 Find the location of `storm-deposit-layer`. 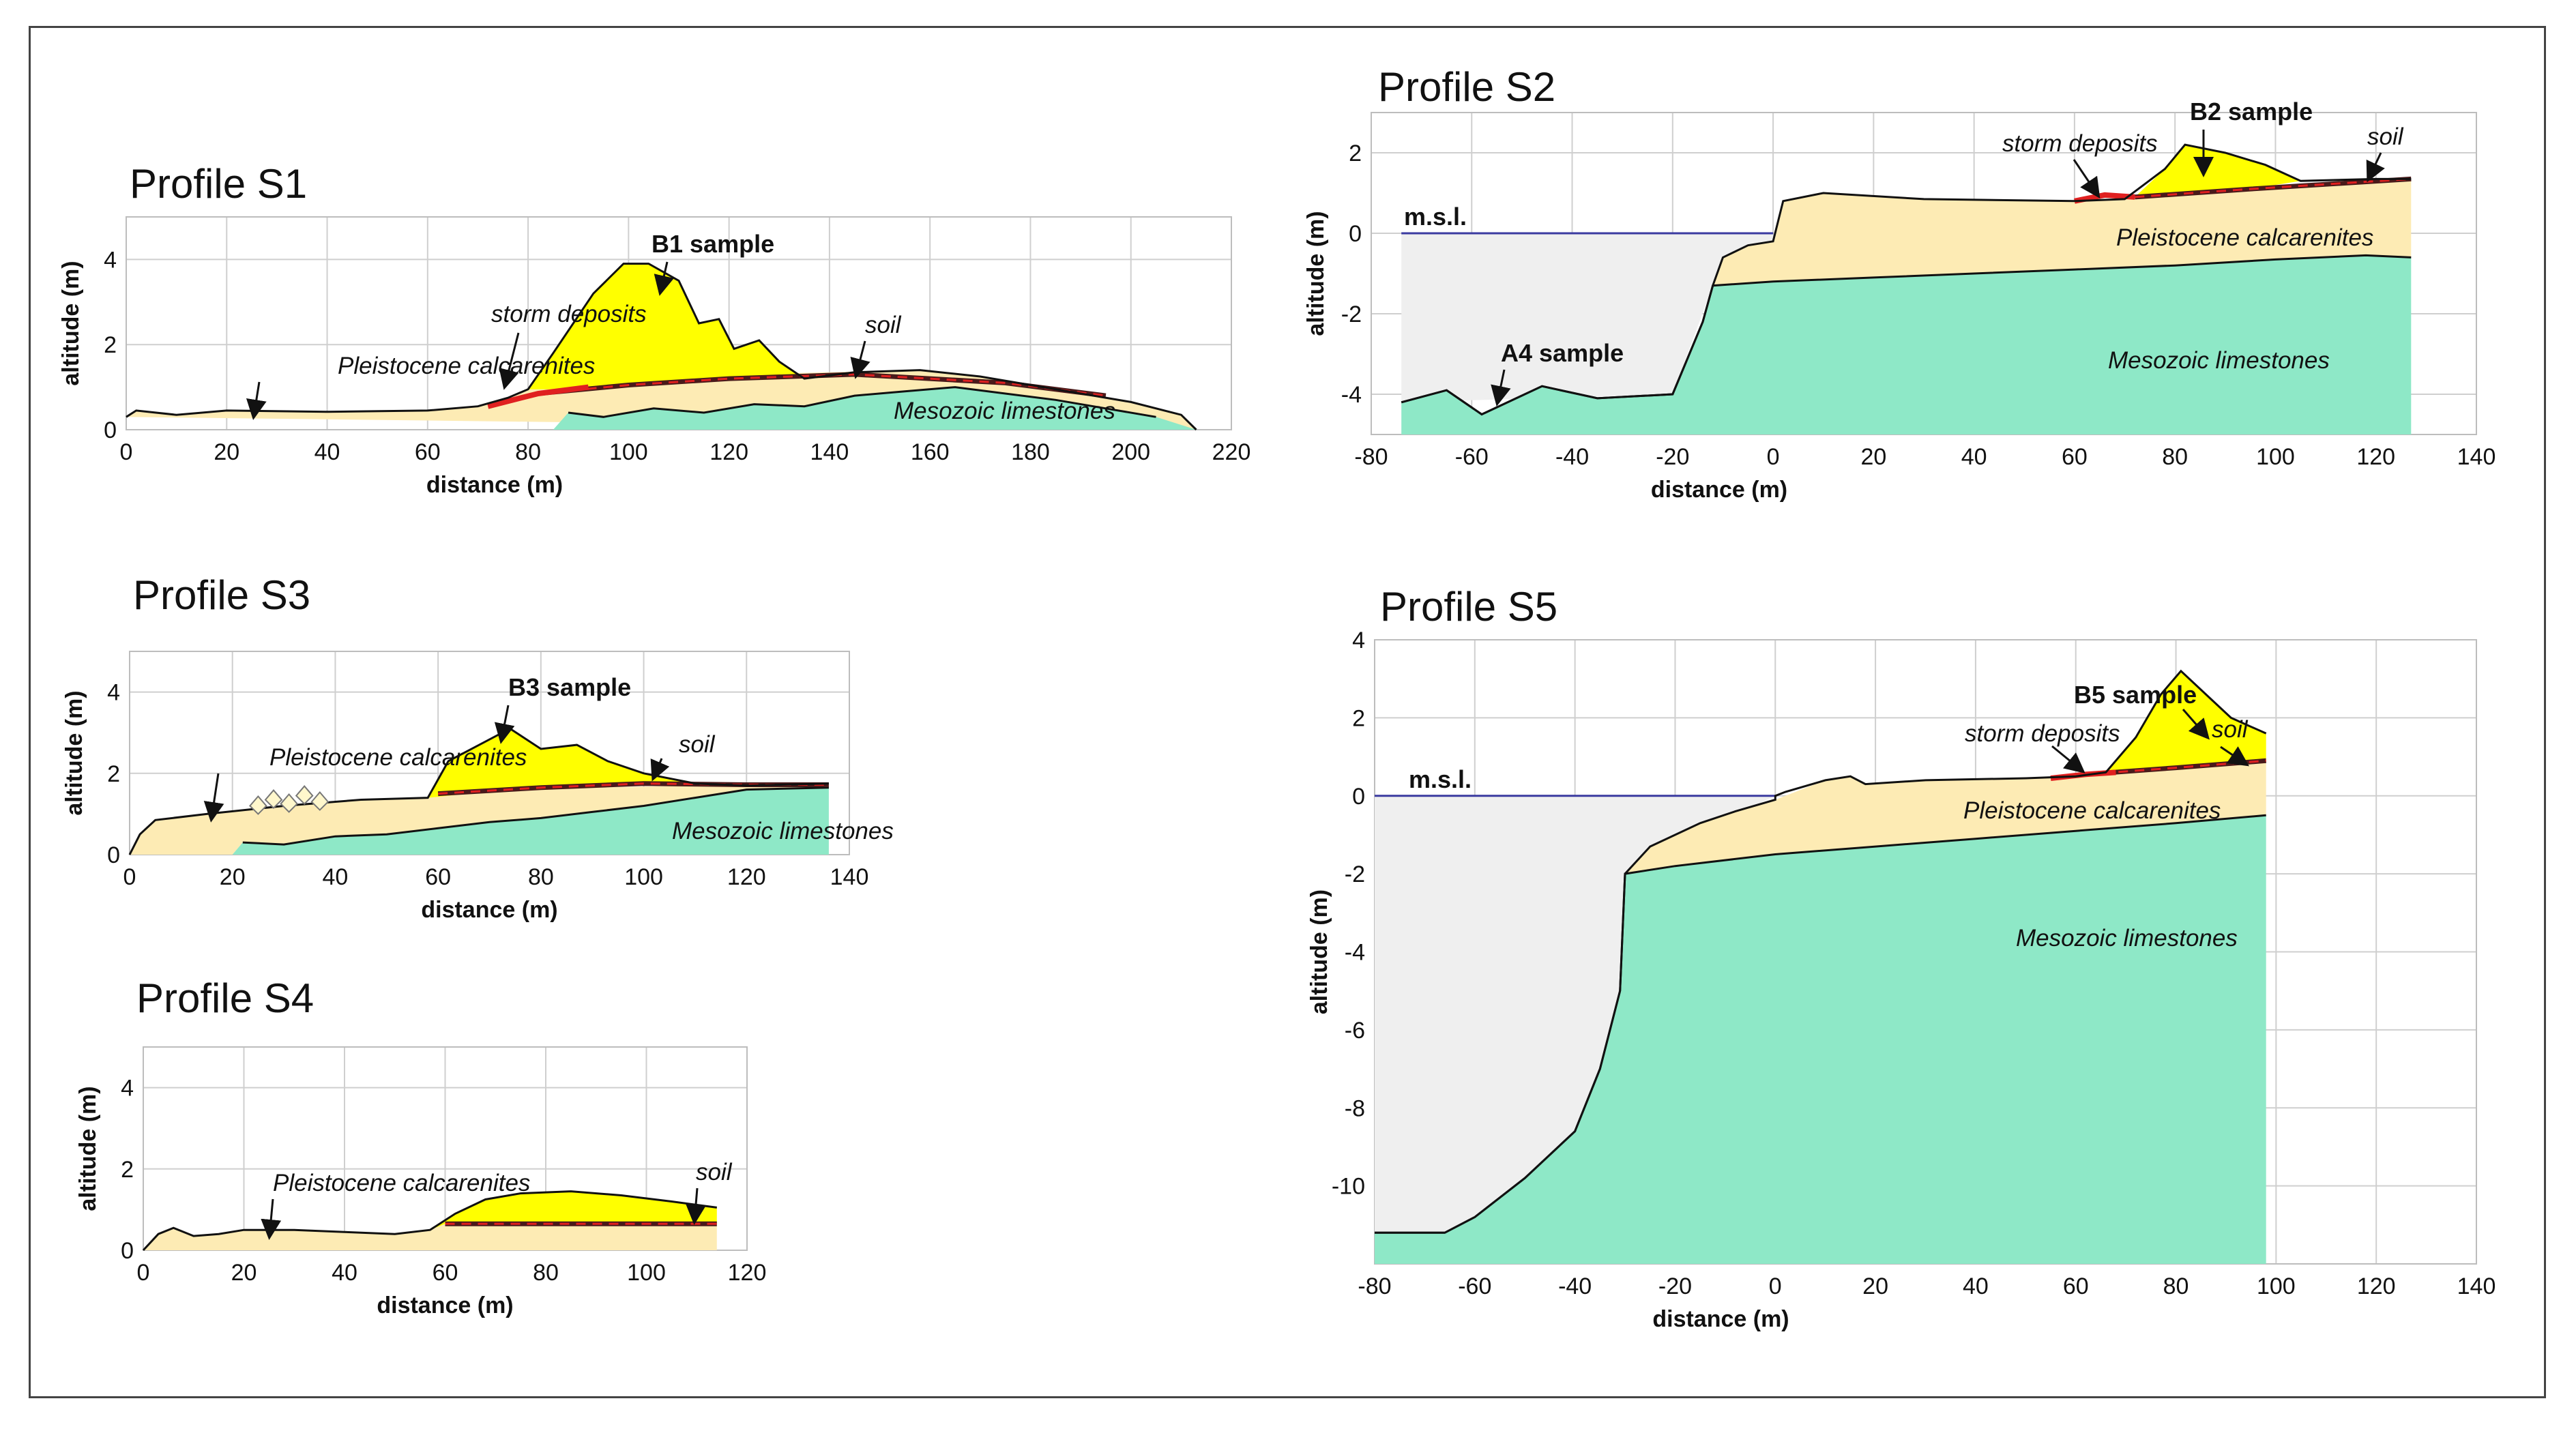

storm-deposit-layer is located at coordinates (538, 396).